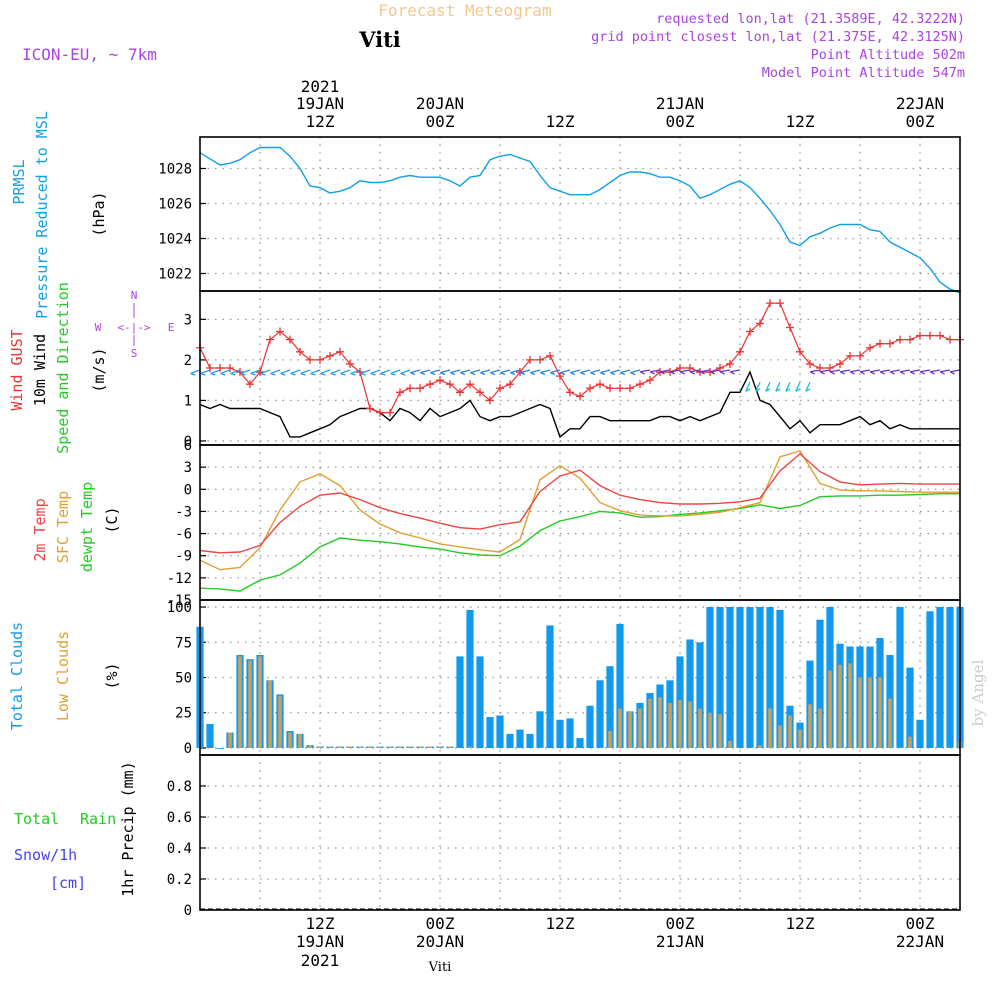  What do you see at coordinates (579, 404) in the screenshot?
I see `wind-speed-line` at bounding box center [579, 404].